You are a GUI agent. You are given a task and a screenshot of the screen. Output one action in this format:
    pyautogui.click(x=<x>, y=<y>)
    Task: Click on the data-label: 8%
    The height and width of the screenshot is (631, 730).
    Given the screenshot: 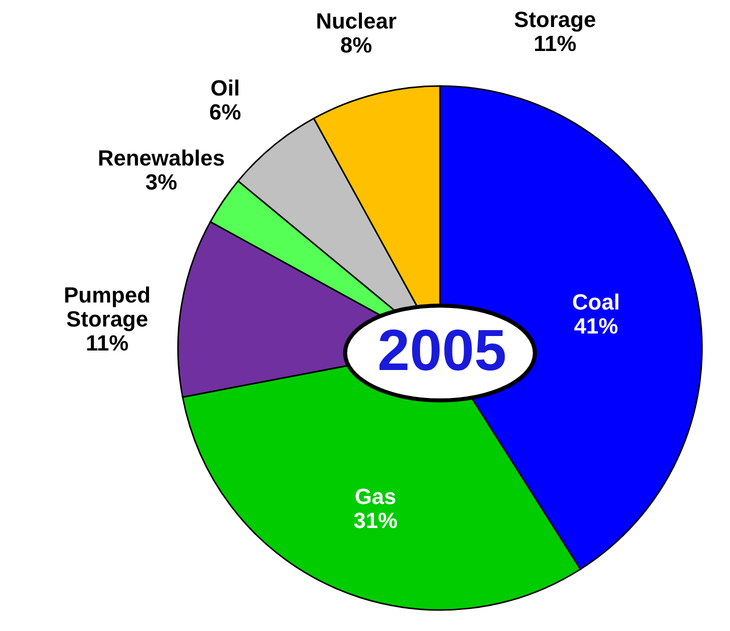 What is the action you would take?
    pyautogui.click(x=356, y=45)
    